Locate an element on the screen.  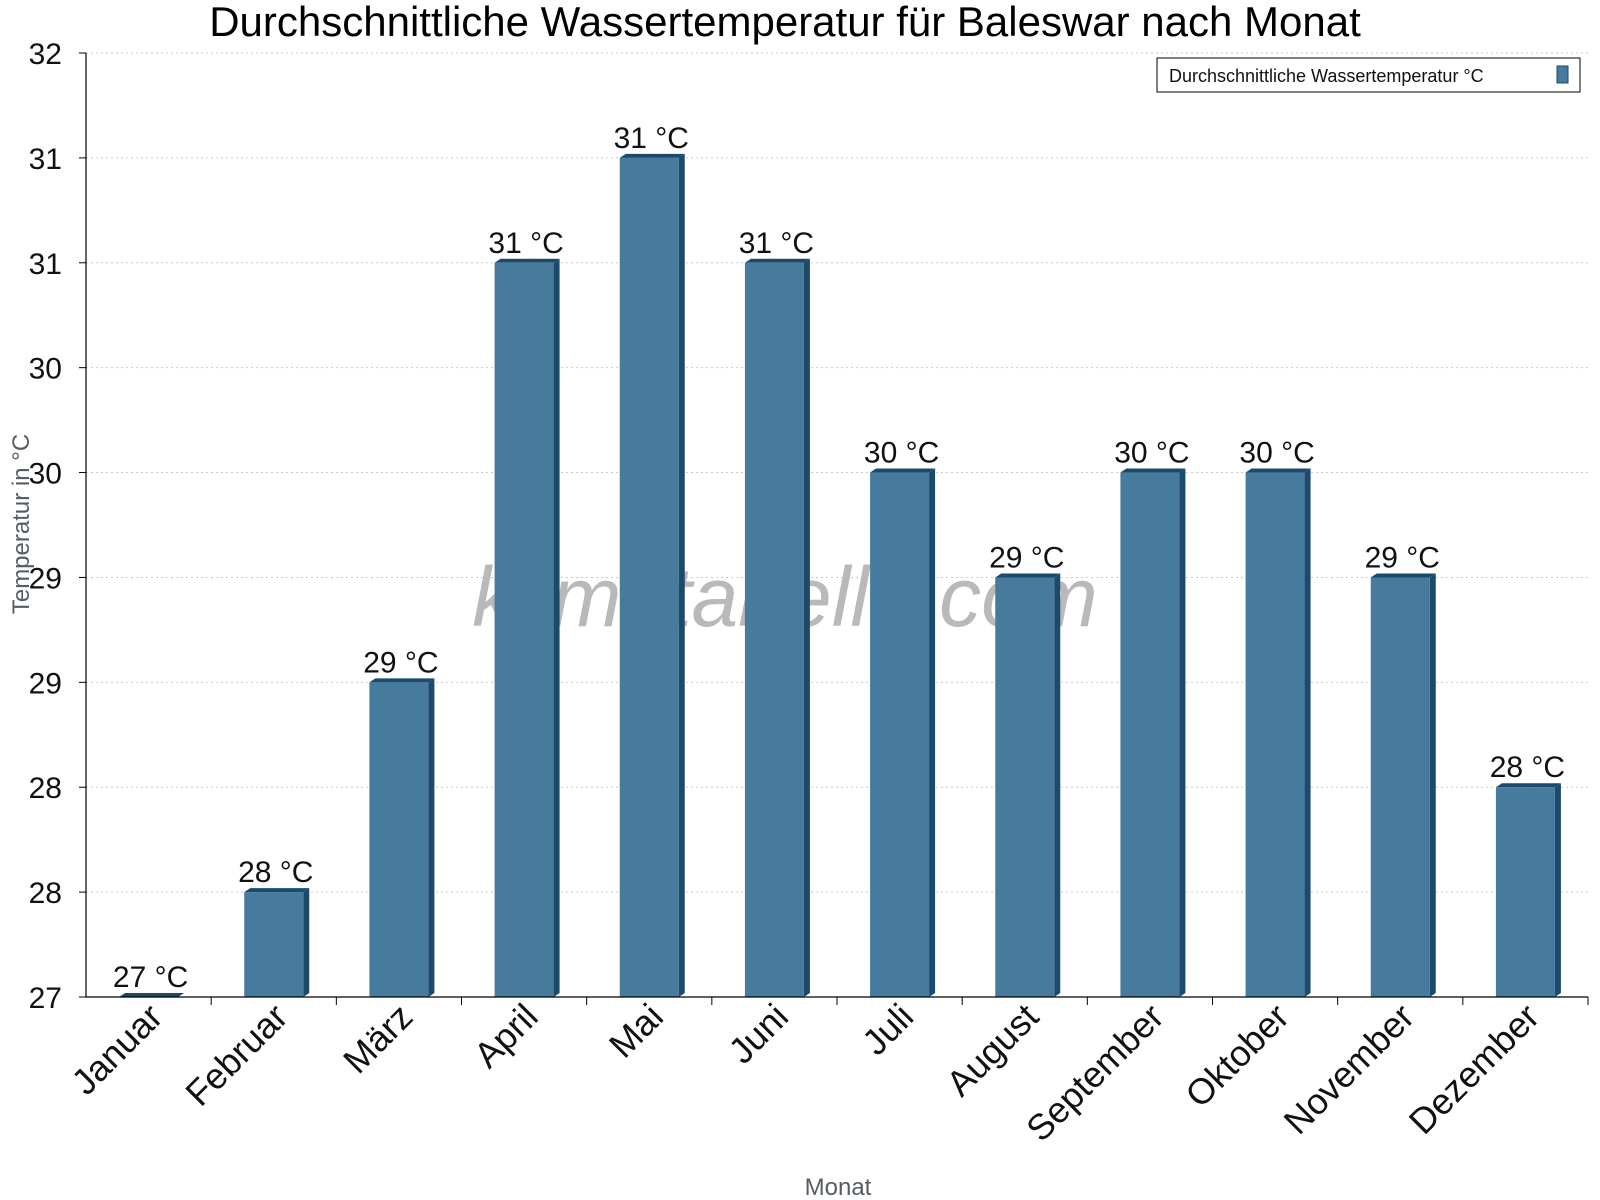
bar-juli is located at coordinates (903, 732).